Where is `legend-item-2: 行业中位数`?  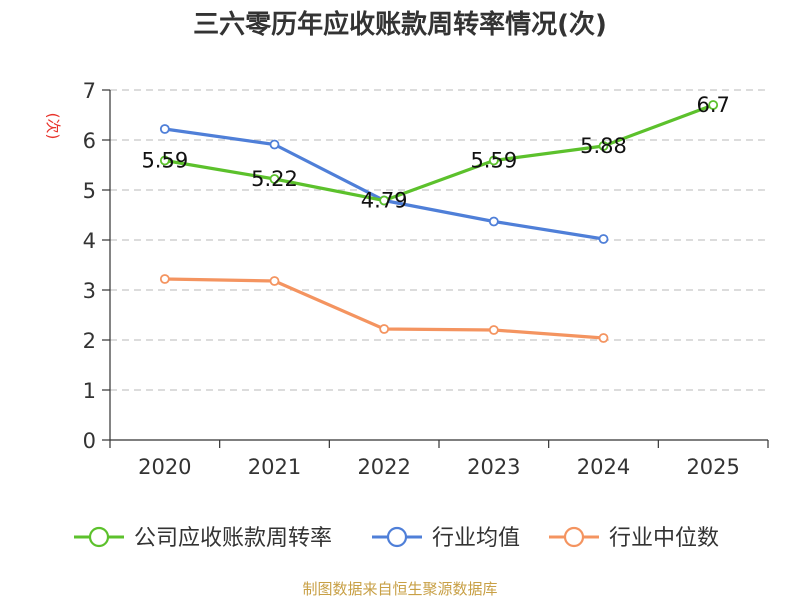
legend-item-2: 行业中位数 is located at coordinates (634, 538).